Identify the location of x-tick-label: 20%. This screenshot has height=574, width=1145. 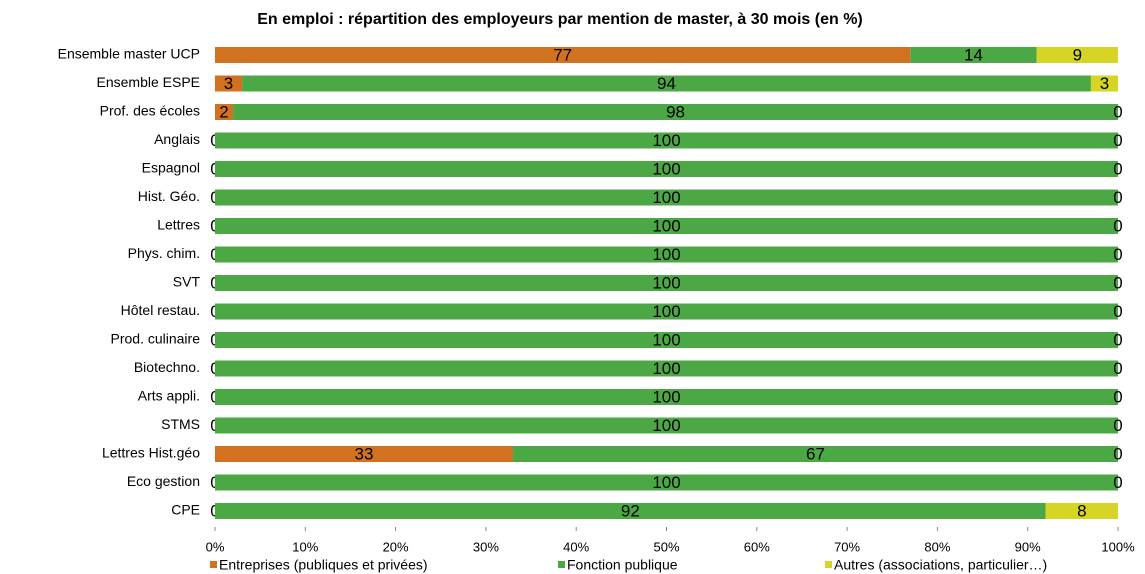
(396, 546).